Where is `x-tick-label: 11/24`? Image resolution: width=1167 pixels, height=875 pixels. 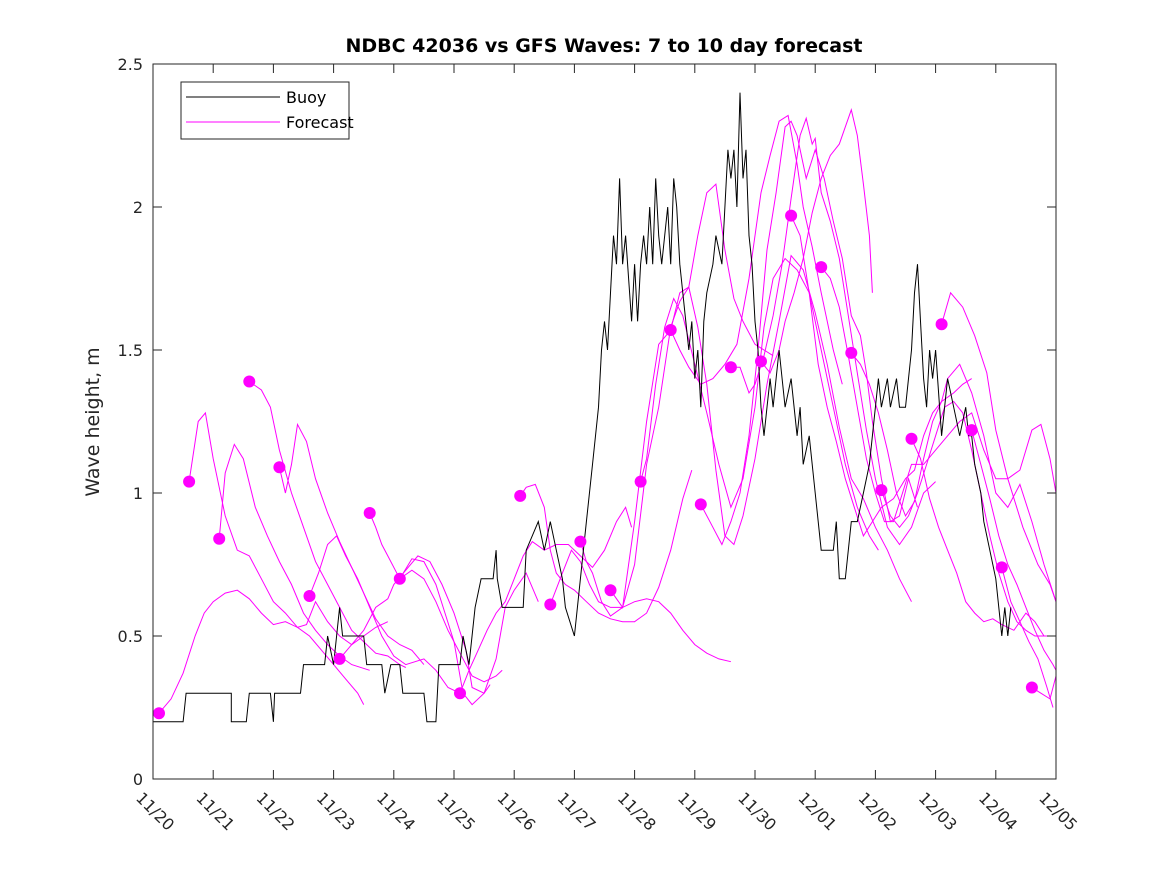 x-tick-label: 11/24 is located at coordinates (396, 811).